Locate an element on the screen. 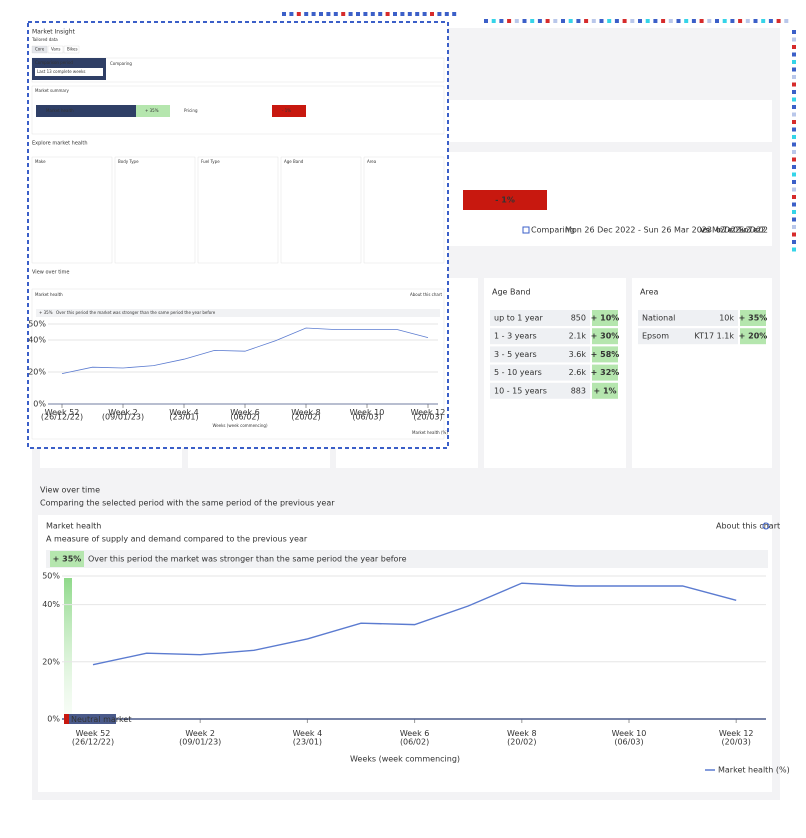 The height and width of the screenshot is (838, 806). thumb-pricing: Pricing is located at coordinates (191, 110).